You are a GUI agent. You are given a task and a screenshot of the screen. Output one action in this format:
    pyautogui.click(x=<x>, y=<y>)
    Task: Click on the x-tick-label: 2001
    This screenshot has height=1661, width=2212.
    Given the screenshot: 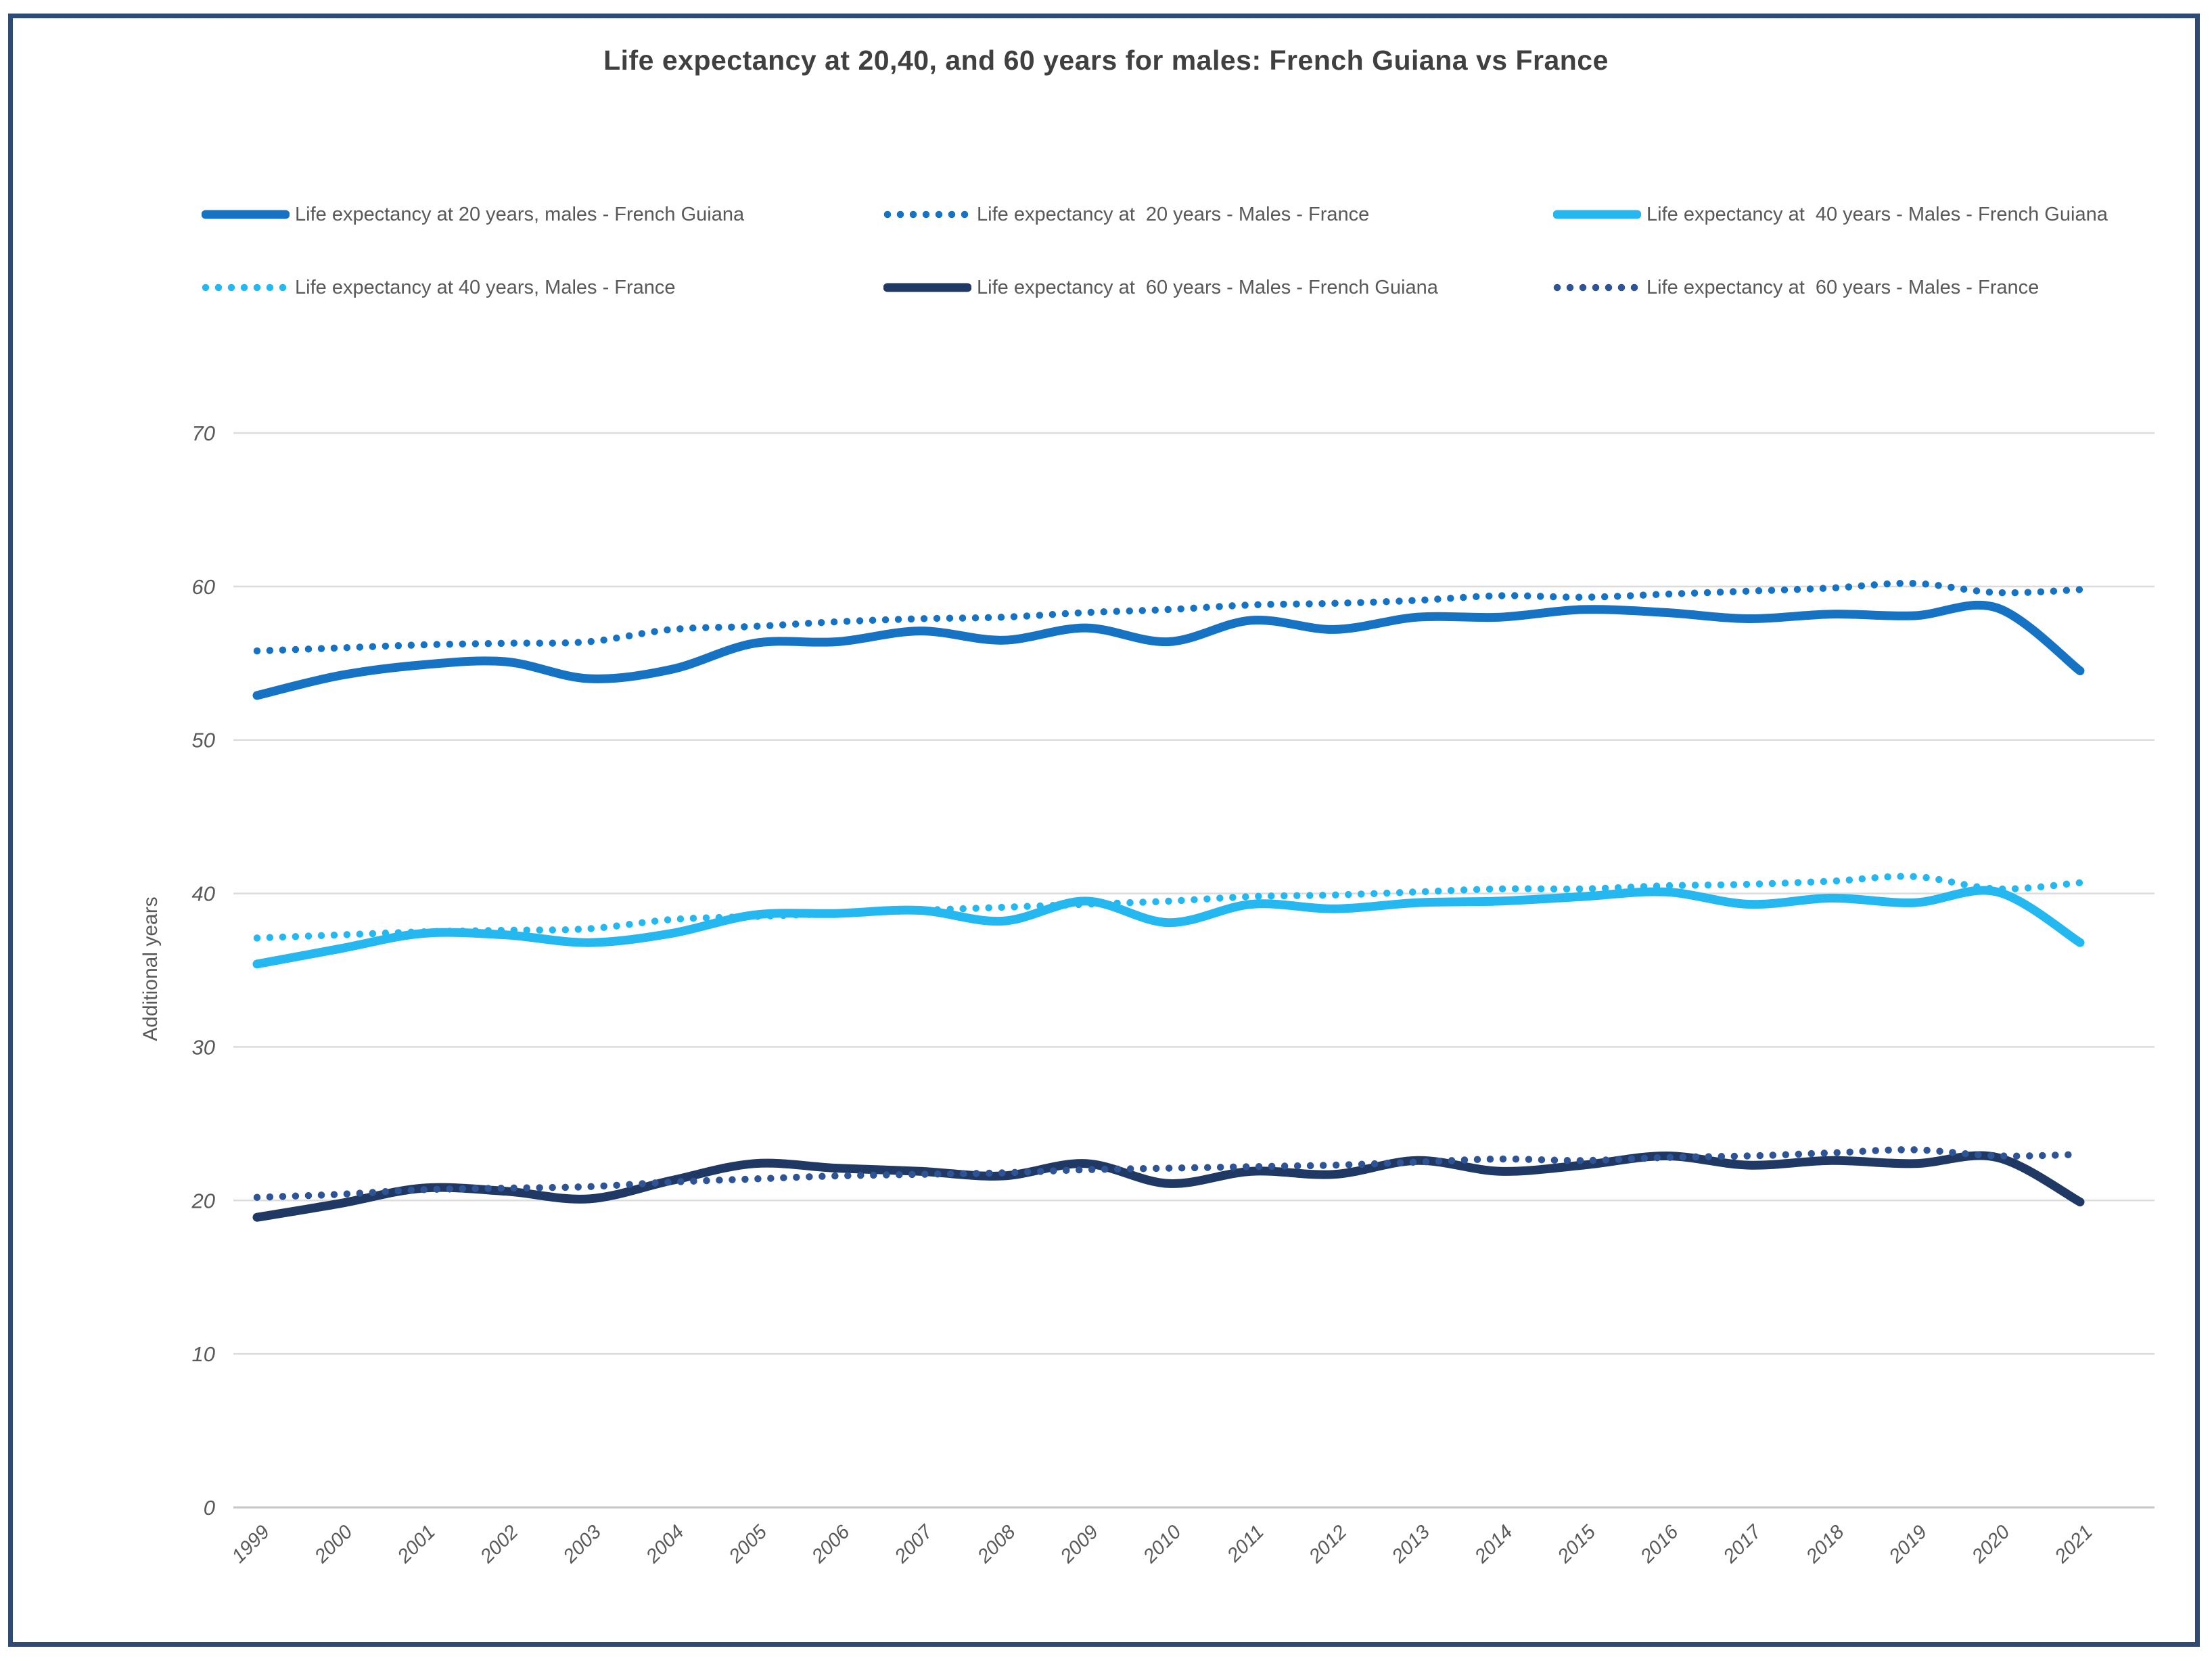 What is the action you would take?
    pyautogui.click(x=416, y=1544)
    